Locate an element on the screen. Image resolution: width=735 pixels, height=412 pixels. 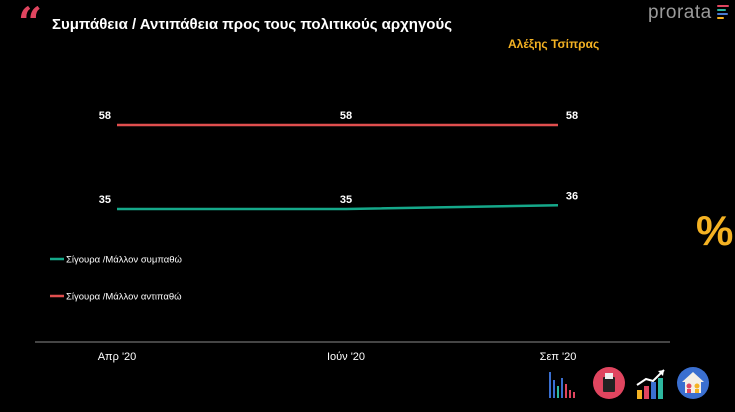
house-people-icon is located at coordinates (693, 383).